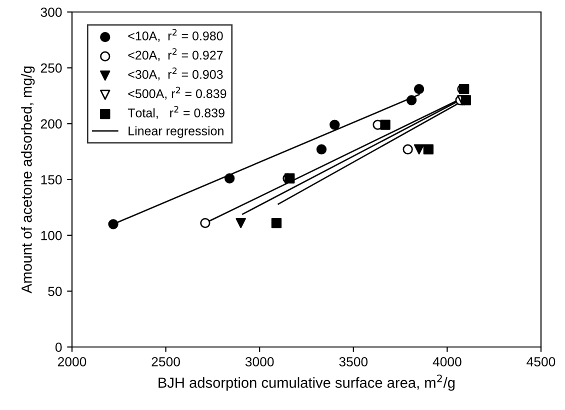  I want to click on legend-label: Total, r$^{2}$ = 0.839, so click(176, 112).